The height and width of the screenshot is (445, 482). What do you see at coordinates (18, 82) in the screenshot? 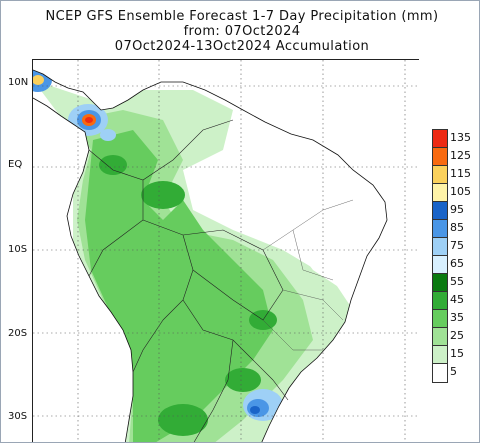
I see `lat-label-10n: 10N` at bounding box center [18, 82].